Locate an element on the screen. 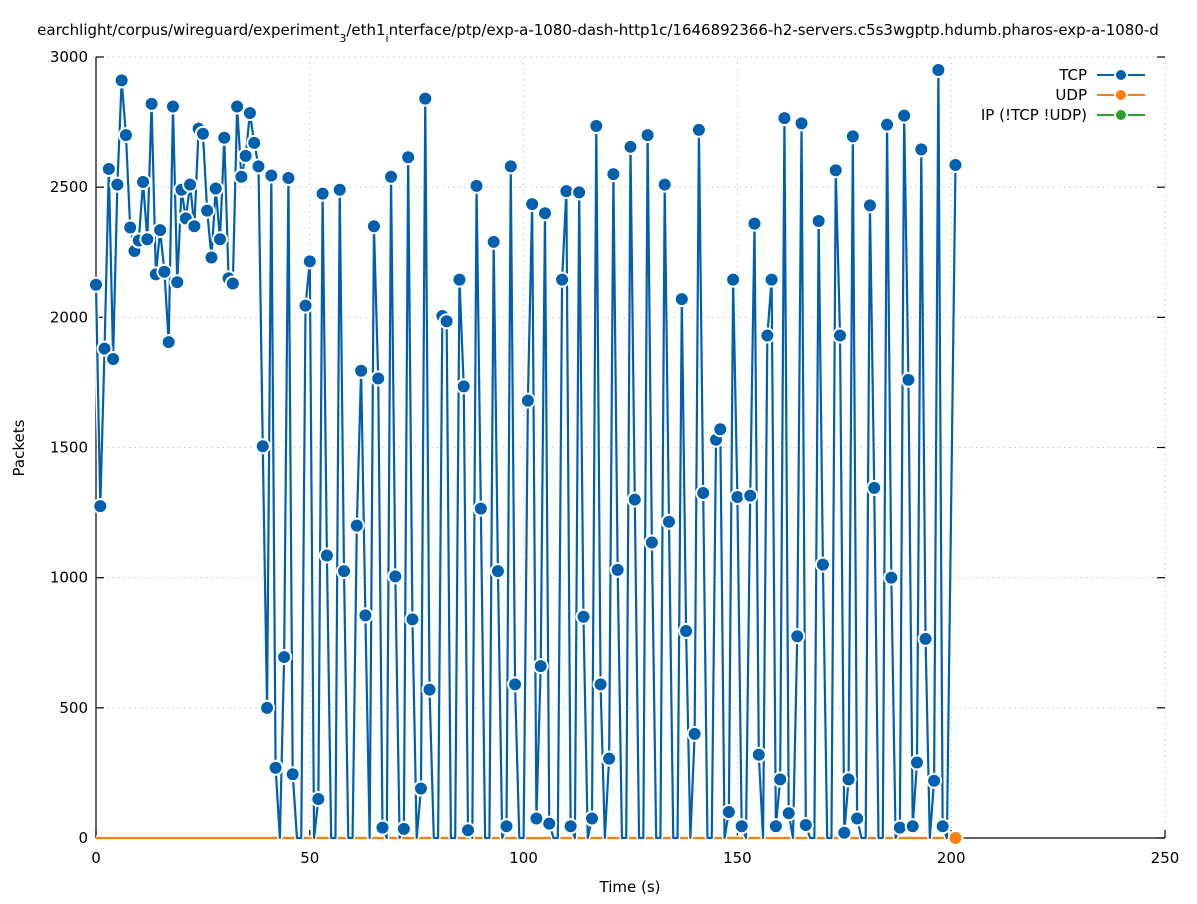 Image resolution: width=1197 pixels, height=904 pixels. legend: TCP UDP IP (!TCP !UDP) is located at coordinates (1063, 95).